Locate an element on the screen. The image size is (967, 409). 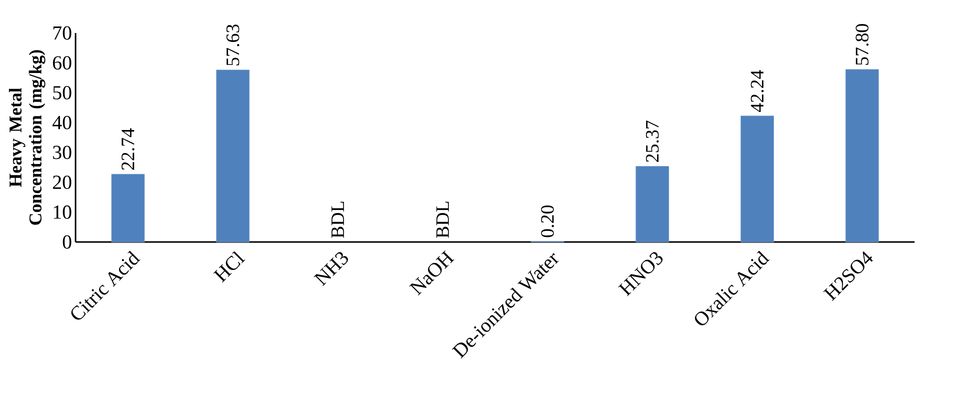
y-tick-label: 10 is located at coordinates (63, 212).